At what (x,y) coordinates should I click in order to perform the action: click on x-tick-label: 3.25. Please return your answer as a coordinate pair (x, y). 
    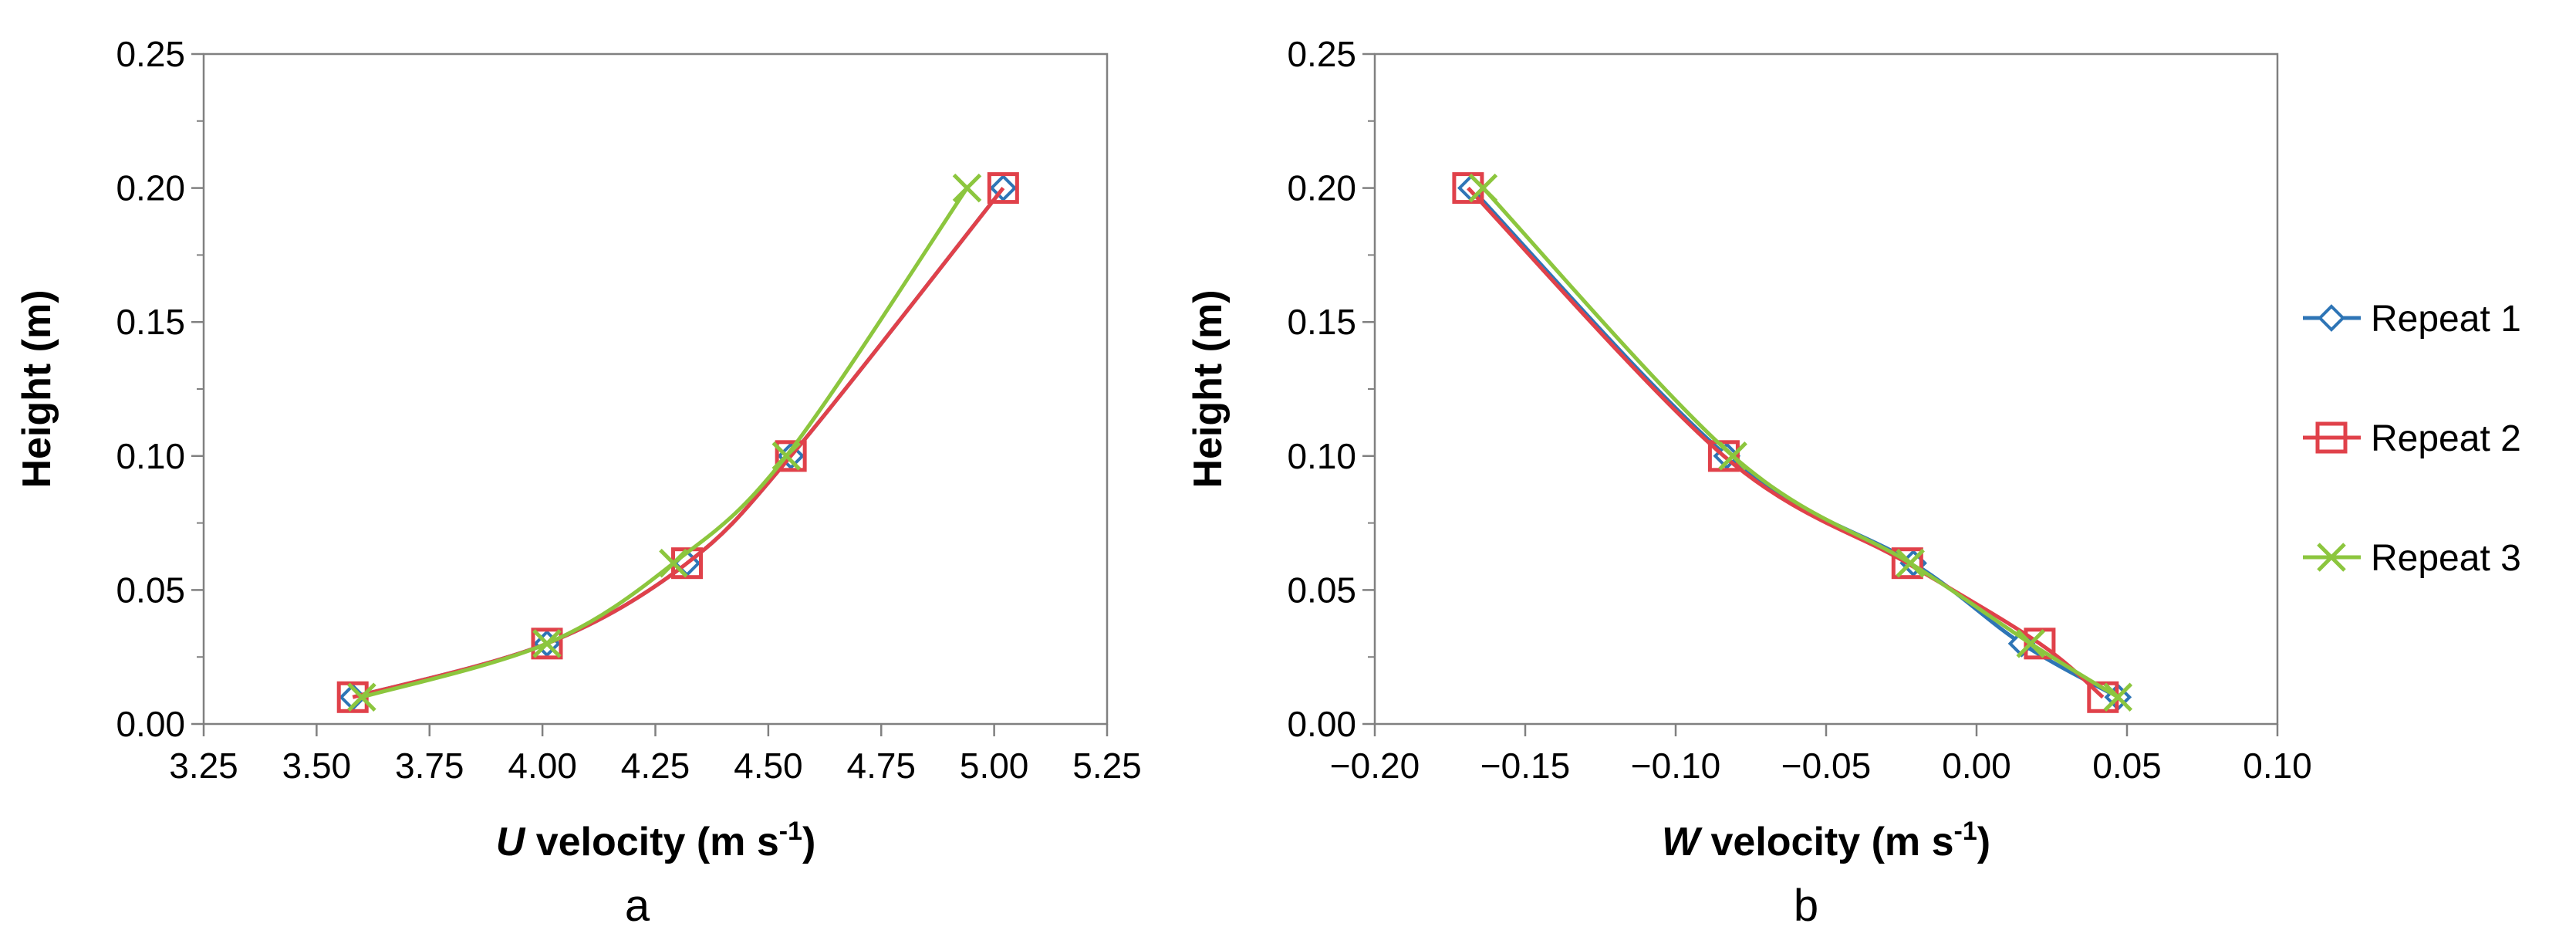
    Looking at the image, I should click on (203, 766).